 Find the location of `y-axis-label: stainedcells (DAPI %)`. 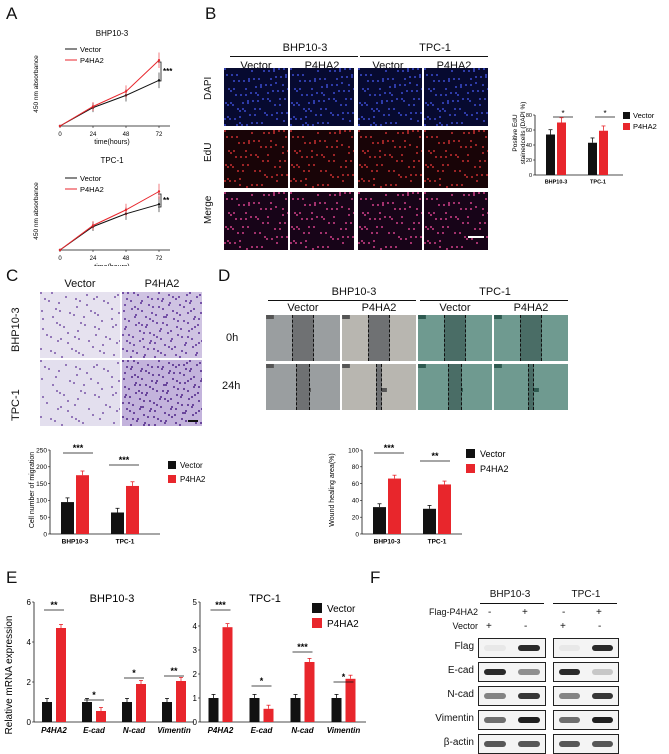

y-axis-label: stainedcells (DAPI %) is located at coordinates (523, 133).